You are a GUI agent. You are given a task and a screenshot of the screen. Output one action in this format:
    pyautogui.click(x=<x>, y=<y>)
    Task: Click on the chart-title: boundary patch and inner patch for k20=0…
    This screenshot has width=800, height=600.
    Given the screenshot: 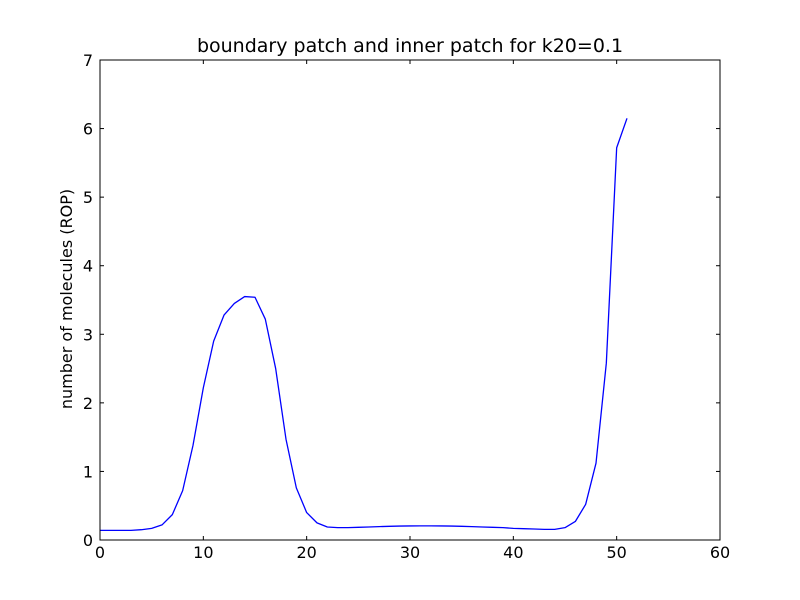 What is the action you would take?
    pyautogui.click(x=410, y=46)
    